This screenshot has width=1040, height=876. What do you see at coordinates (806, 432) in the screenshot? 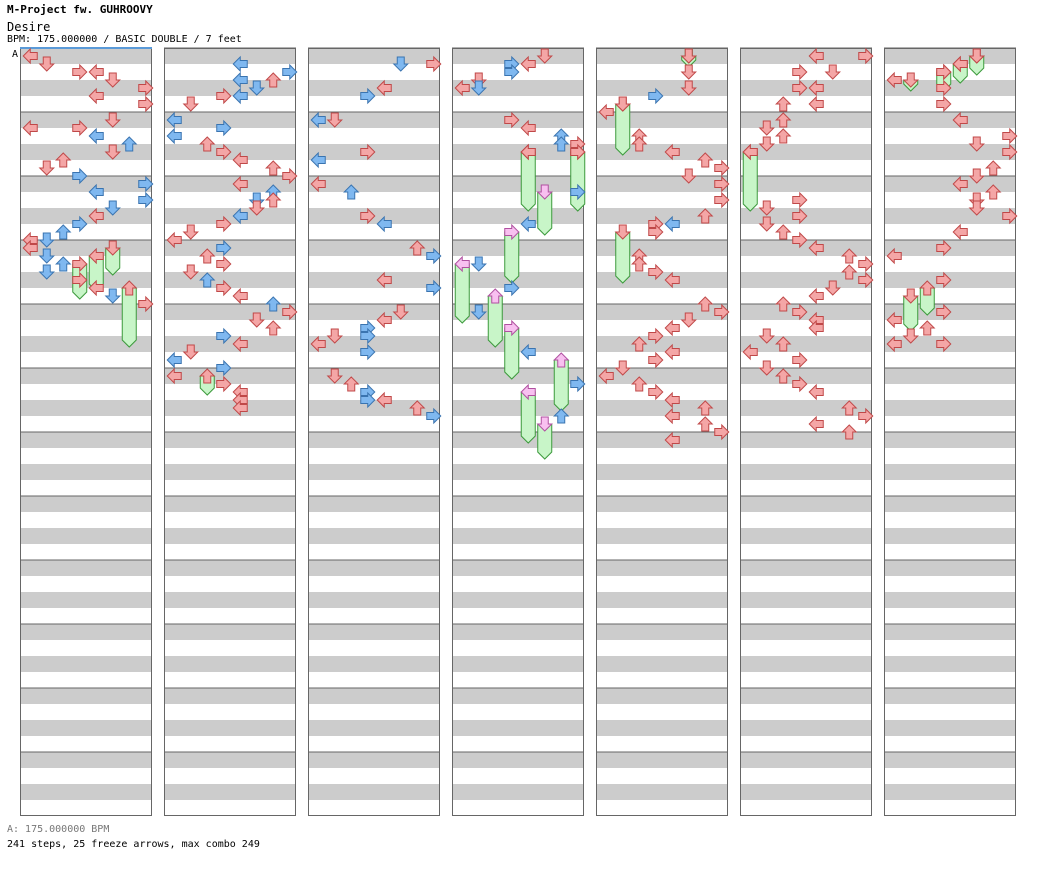
I see `column-border` at bounding box center [806, 432].